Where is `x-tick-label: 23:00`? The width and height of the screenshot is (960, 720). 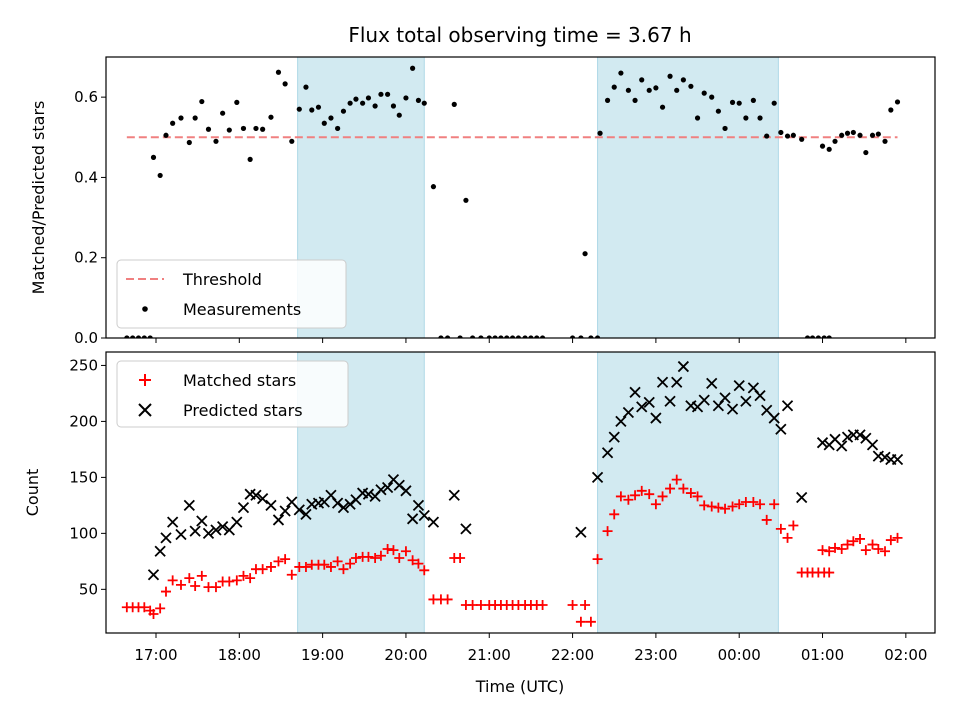
x-tick-label: 23:00 is located at coordinates (655, 655).